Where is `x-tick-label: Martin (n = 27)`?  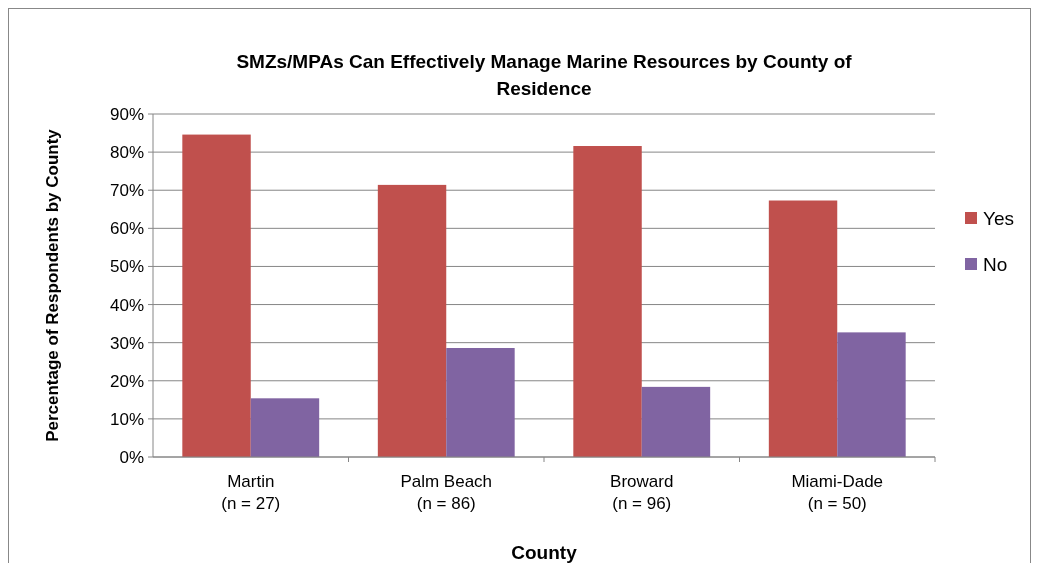 x-tick-label: Martin (n = 27) is located at coordinates (251, 492).